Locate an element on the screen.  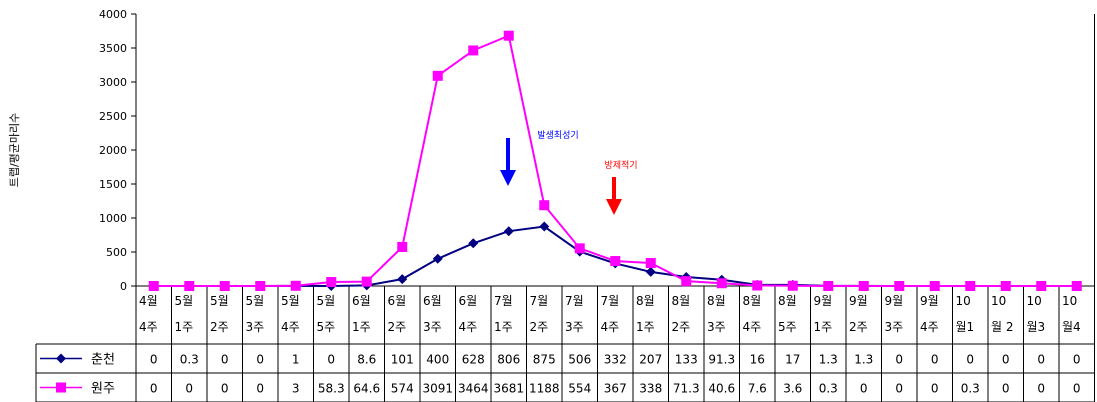
table-value: 628 is located at coordinates (473, 360).